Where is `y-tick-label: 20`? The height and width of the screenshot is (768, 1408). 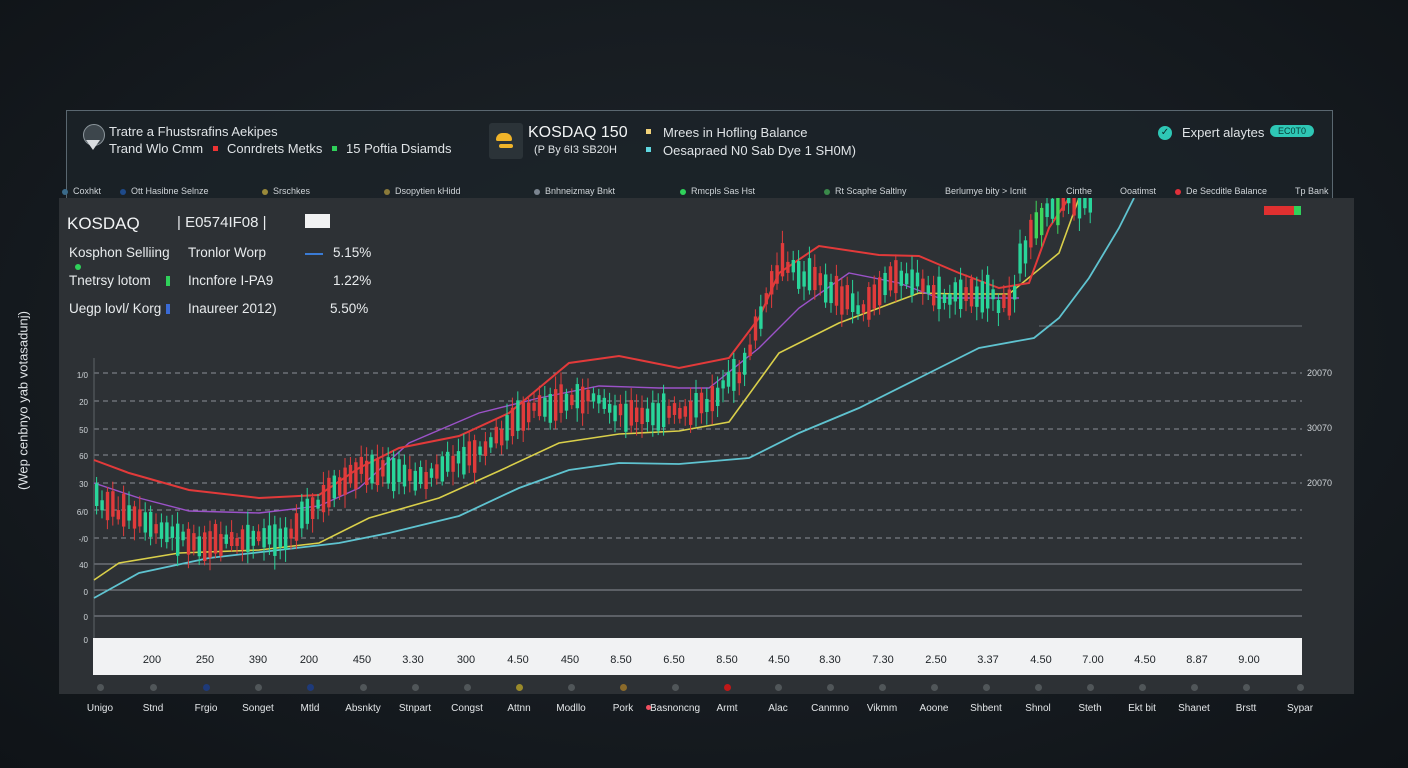 y-tick-label: 20 is located at coordinates (83, 402).